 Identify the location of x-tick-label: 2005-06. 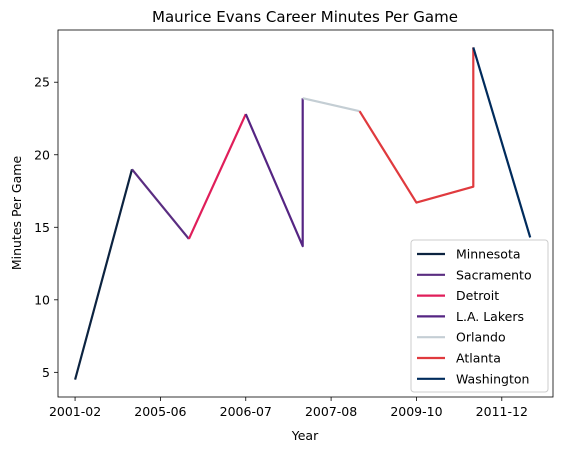
(160, 411).